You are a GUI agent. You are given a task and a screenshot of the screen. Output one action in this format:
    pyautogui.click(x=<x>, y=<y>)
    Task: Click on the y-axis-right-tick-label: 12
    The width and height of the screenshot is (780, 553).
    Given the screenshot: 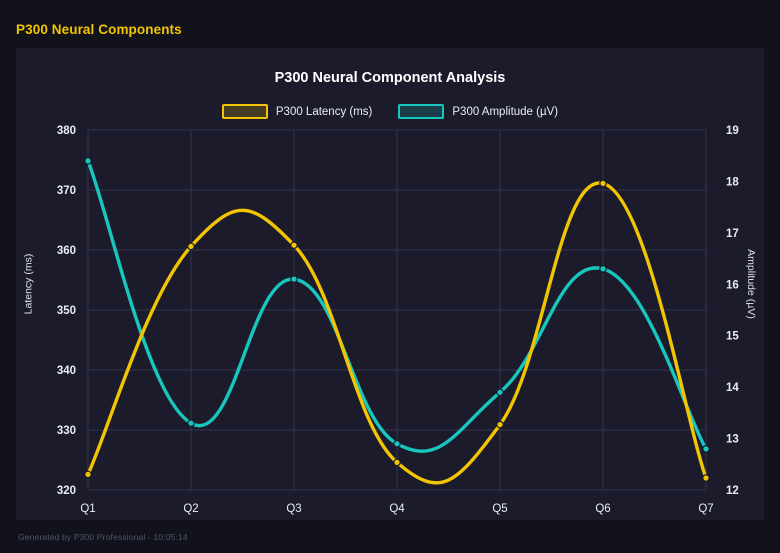 What is the action you would take?
    pyautogui.click(x=732, y=491)
    